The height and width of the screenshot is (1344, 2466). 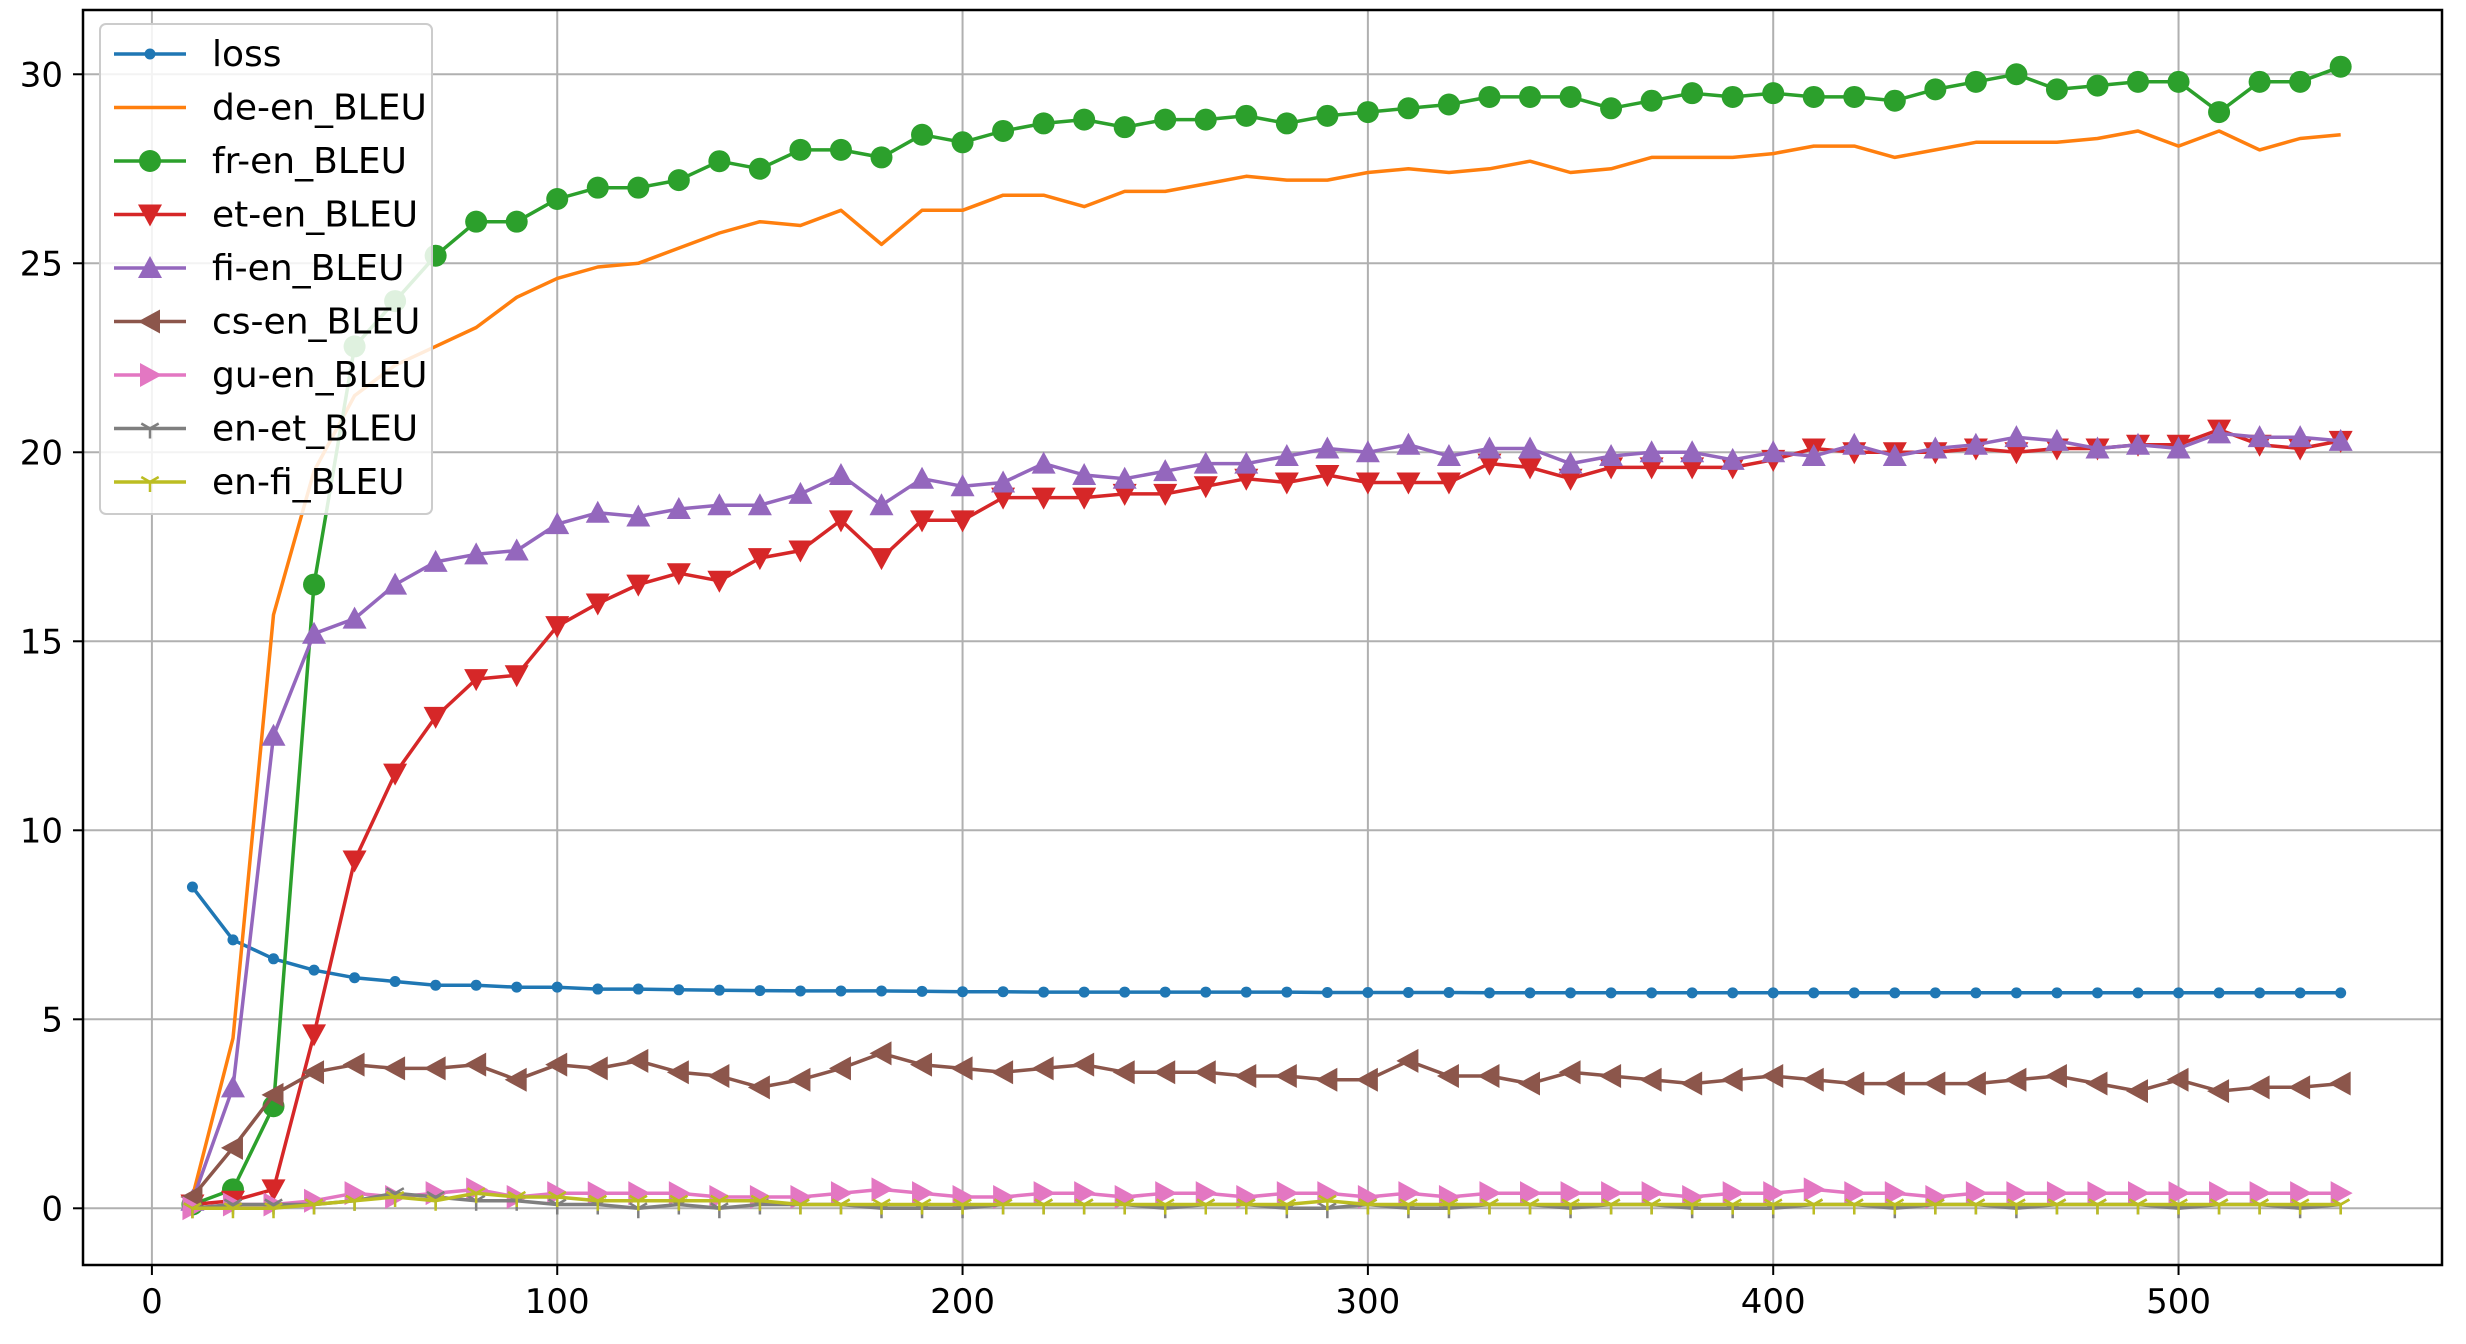 I want to click on y-tick-label: 25, so click(x=41, y=264).